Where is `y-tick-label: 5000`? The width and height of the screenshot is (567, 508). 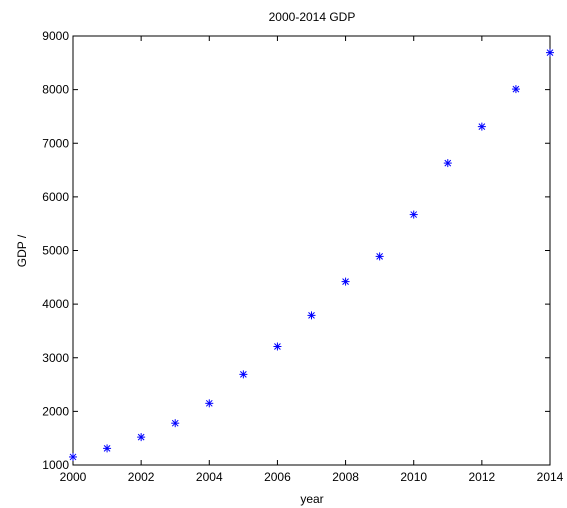 y-tick-label: 5000 is located at coordinates (55, 251).